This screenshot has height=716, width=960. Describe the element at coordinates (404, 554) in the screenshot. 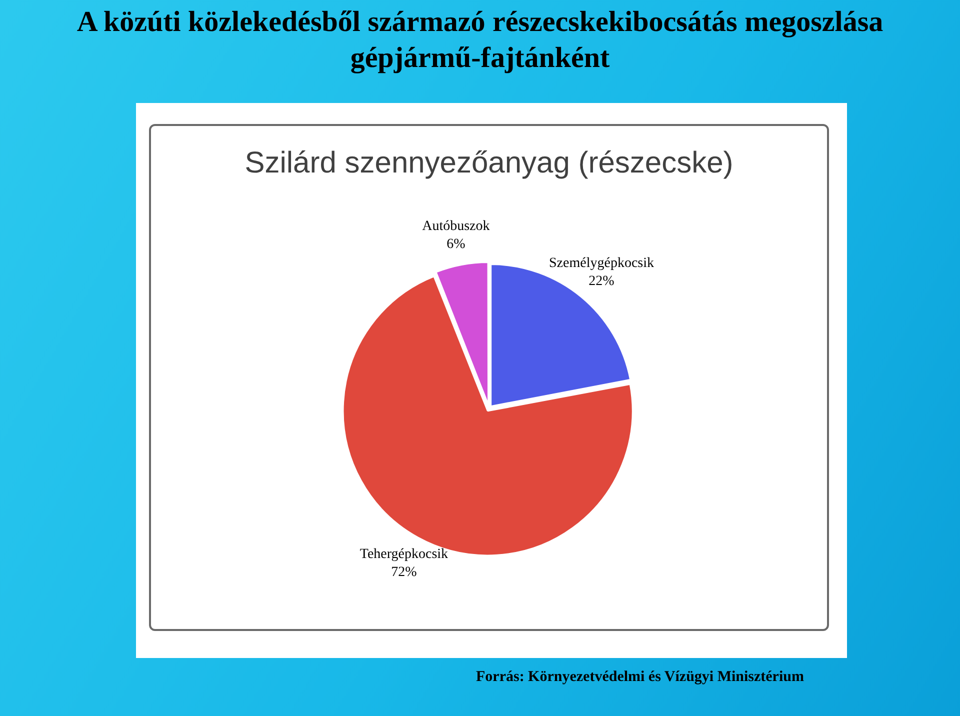

I see `slice-label: Tehergépkocsik` at that location.